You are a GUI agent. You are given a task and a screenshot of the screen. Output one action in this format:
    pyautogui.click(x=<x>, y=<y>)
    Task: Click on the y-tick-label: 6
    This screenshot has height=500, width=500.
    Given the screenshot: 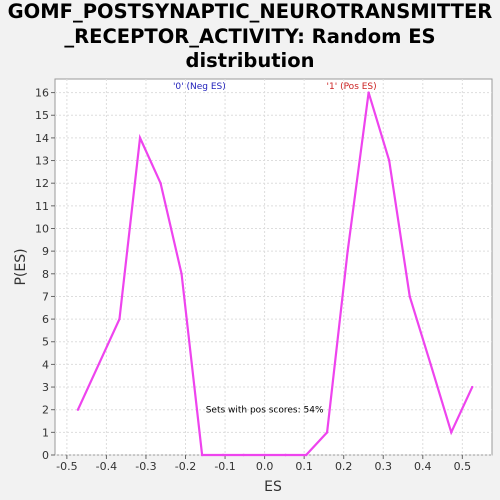 What is the action you would take?
    pyautogui.click(x=45, y=319)
    